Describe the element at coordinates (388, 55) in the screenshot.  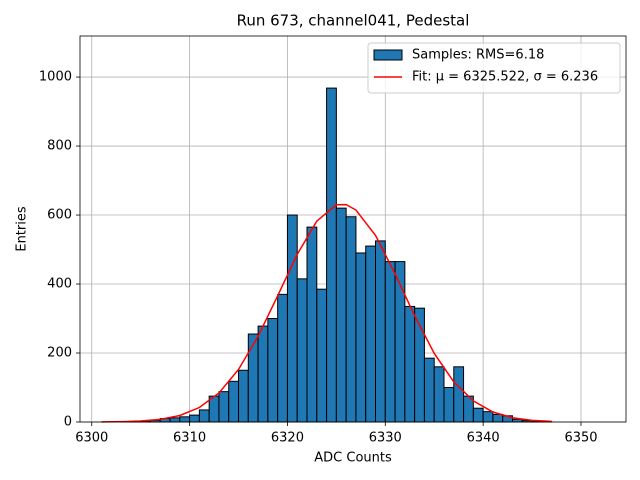
I see `legend-patch` at that location.